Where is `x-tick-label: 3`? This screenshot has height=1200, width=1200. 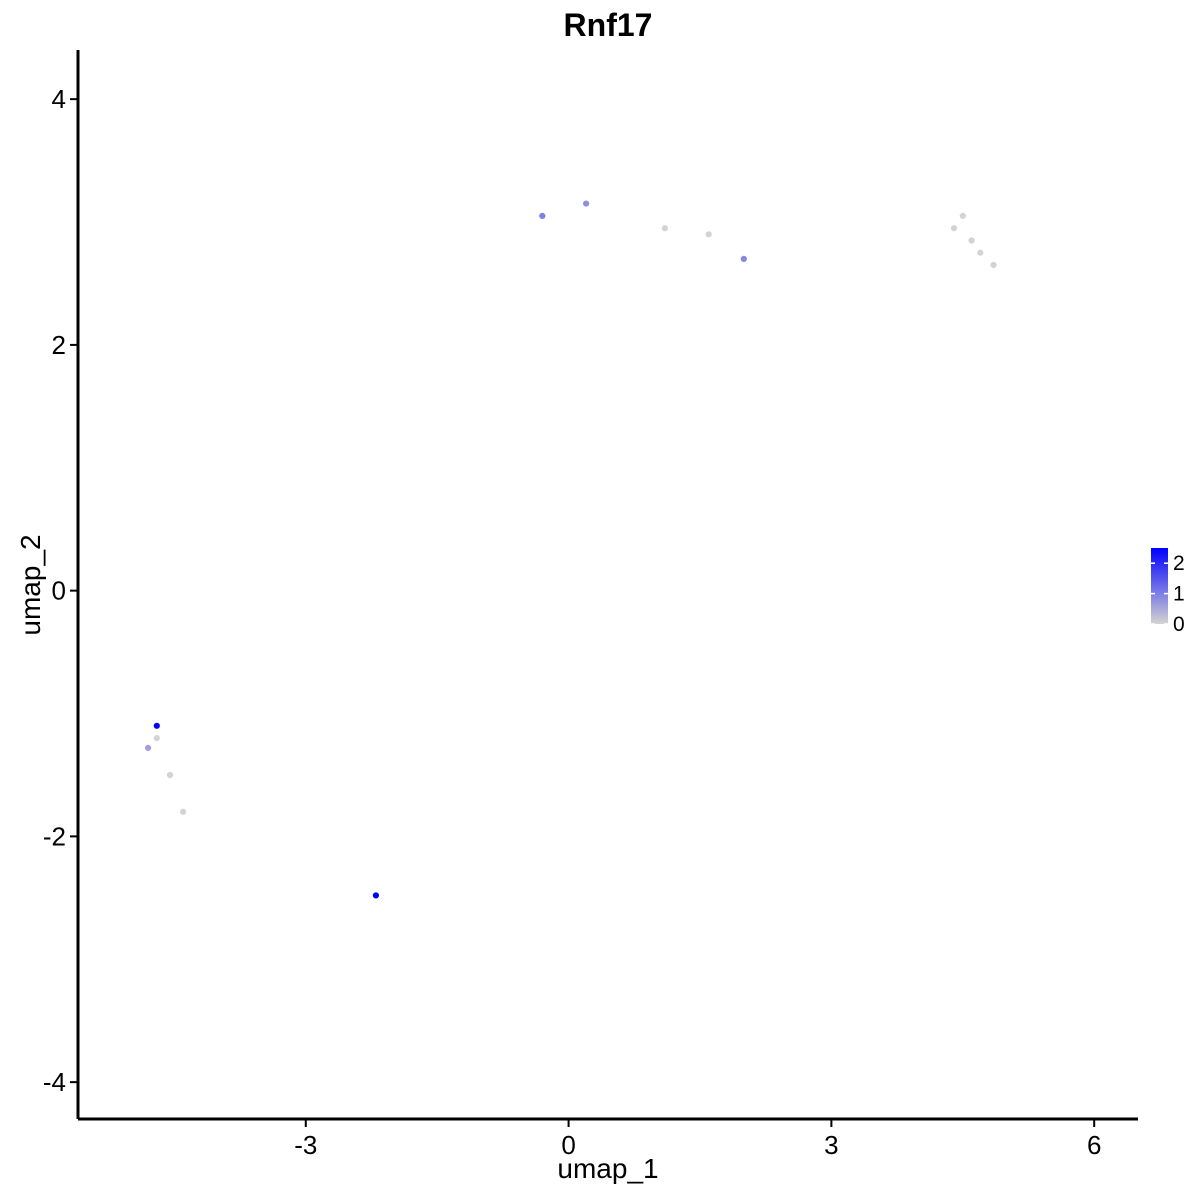 x-tick-label: 3 is located at coordinates (831, 1145).